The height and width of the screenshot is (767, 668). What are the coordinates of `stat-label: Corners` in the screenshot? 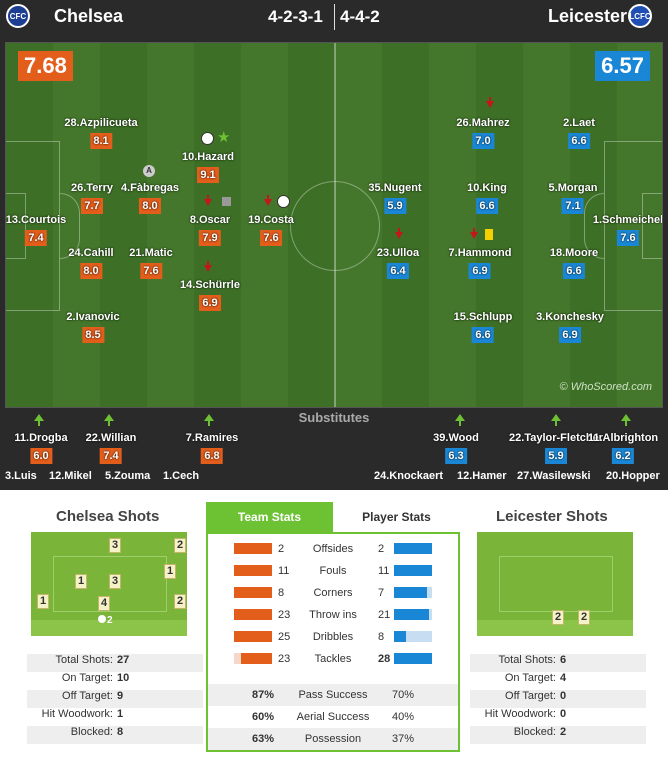 It's located at (333, 593).